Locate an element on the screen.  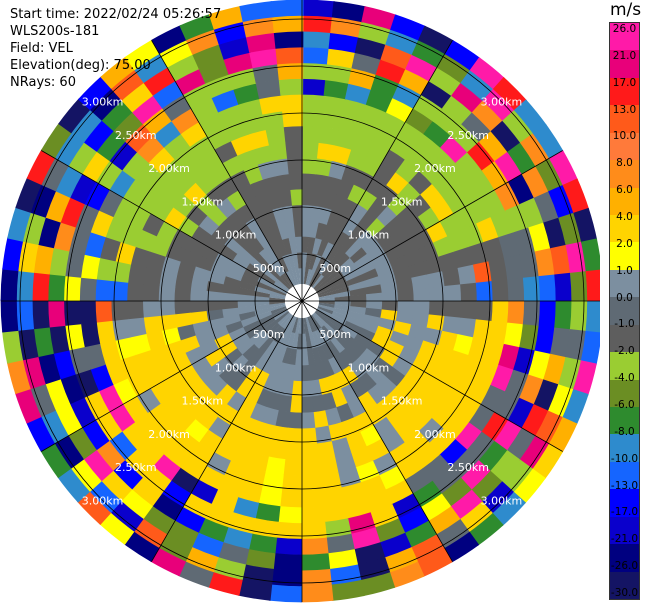
colorbar-tick-label: 17.0 is located at coordinates (624, 82).